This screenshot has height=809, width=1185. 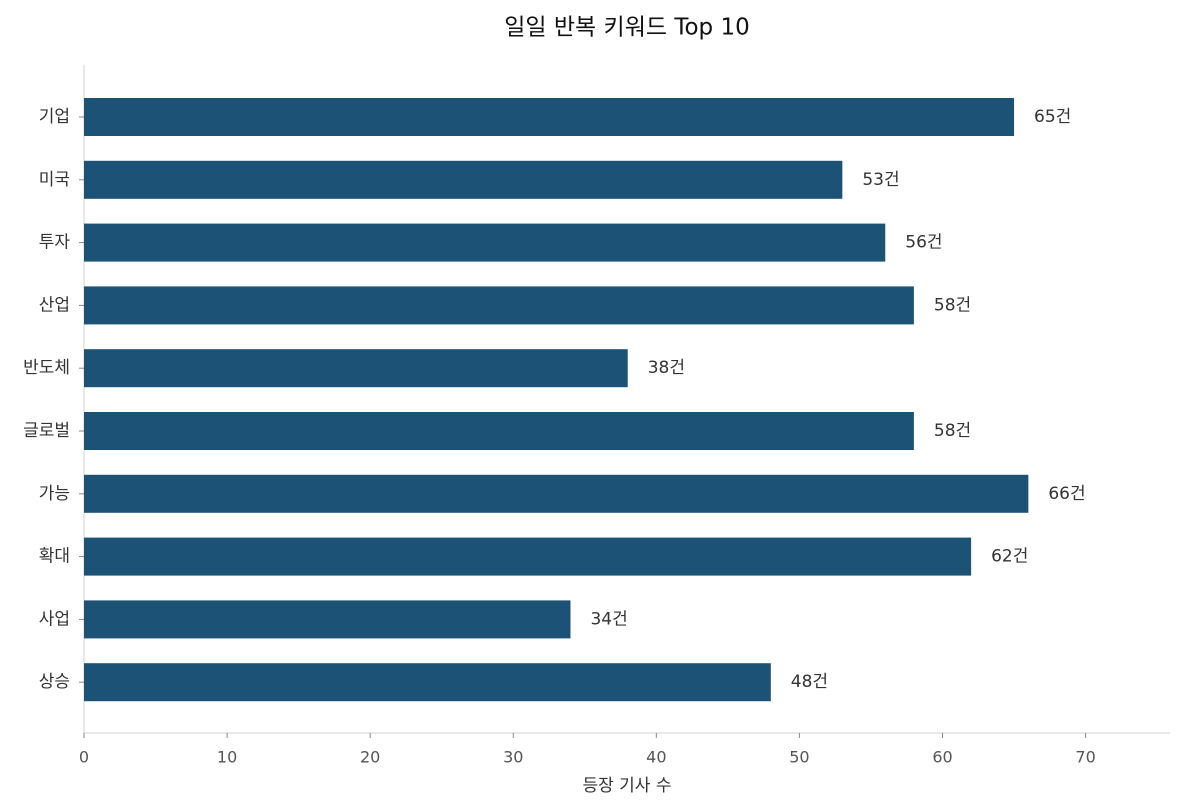 I want to click on y-tick-label: 미국, so click(x=54, y=180).